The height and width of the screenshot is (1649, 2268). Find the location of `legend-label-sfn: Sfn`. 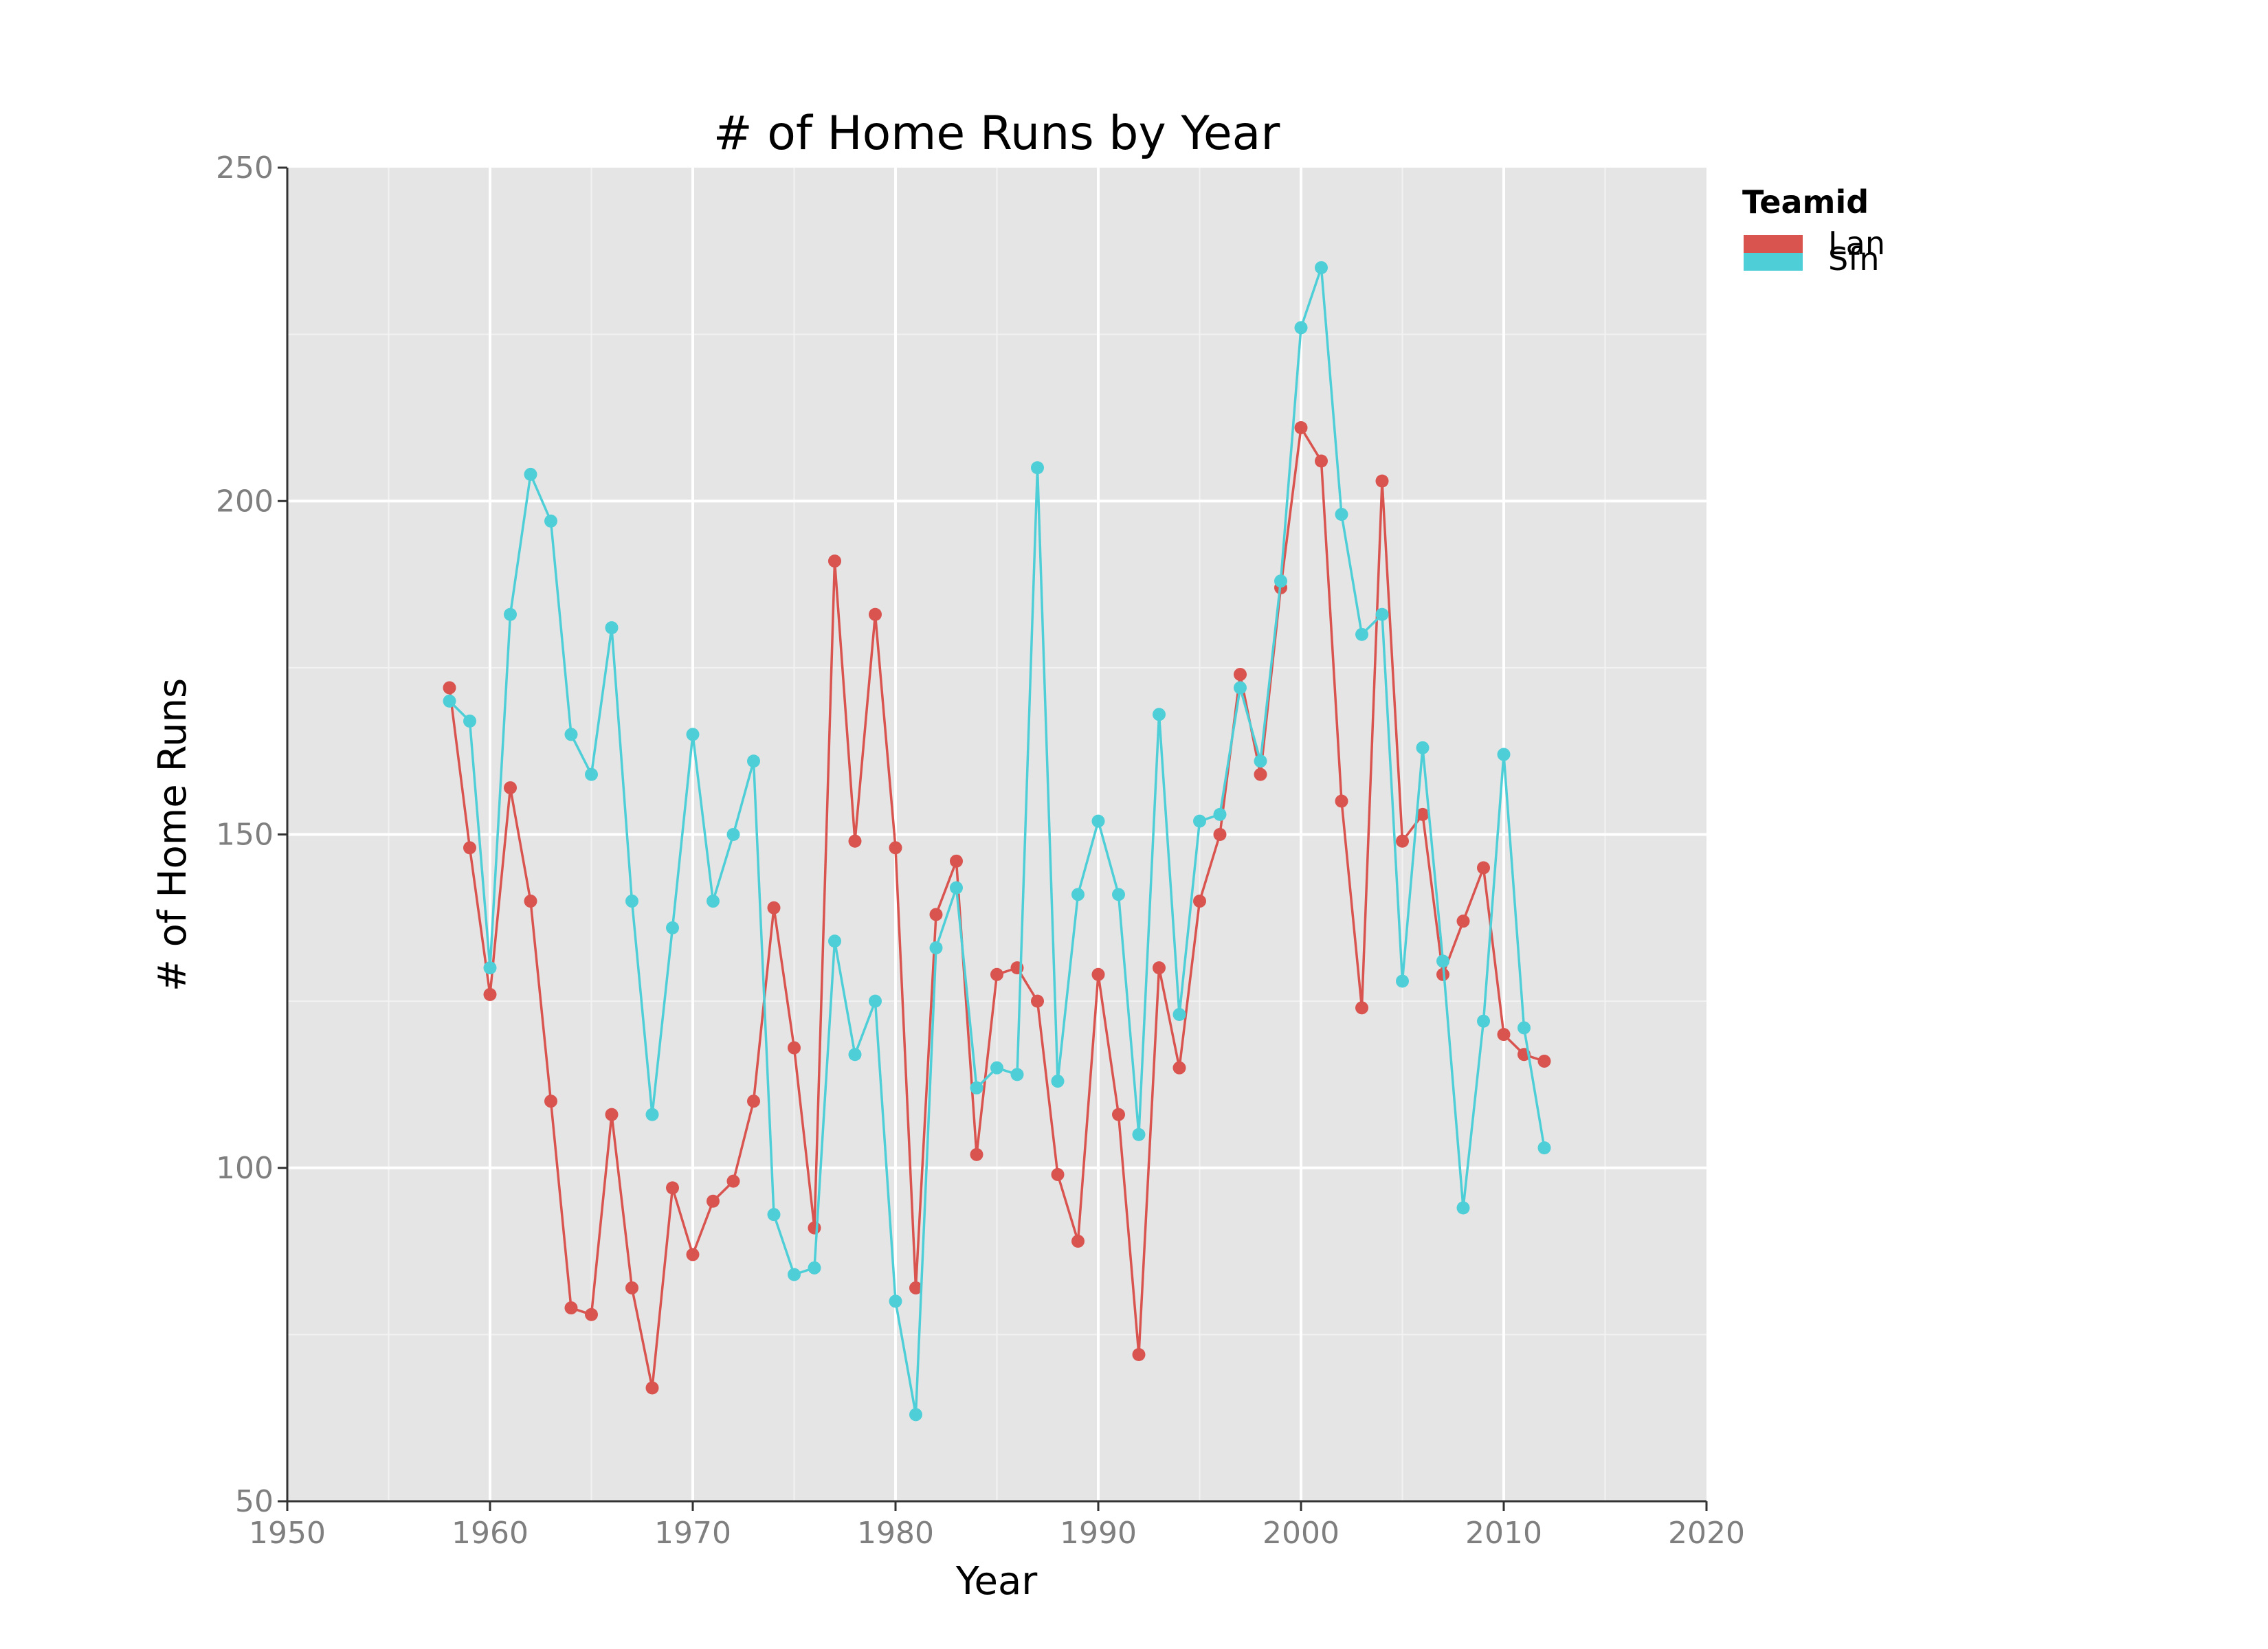

legend-label-sfn: Sfn is located at coordinates (1854, 259).